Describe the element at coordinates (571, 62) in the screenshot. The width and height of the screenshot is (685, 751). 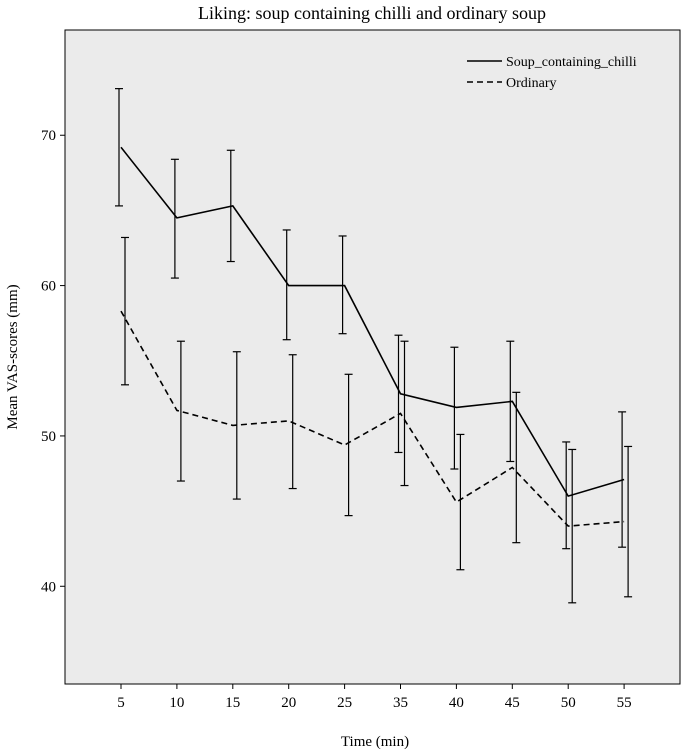
I see `legend-label: Soup_containing_chilli` at that location.